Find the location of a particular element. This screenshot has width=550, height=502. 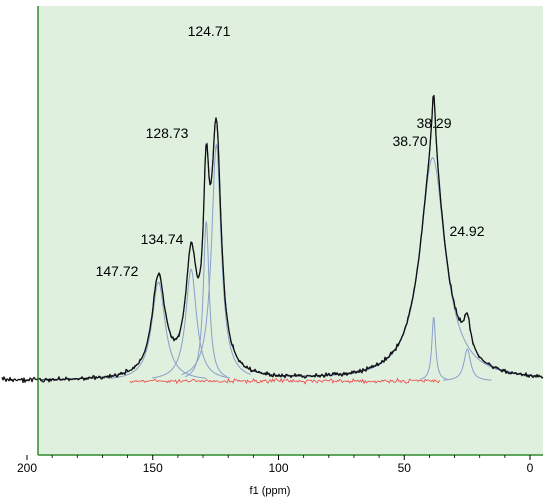

residual-layer is located at coordinates (284, 381).